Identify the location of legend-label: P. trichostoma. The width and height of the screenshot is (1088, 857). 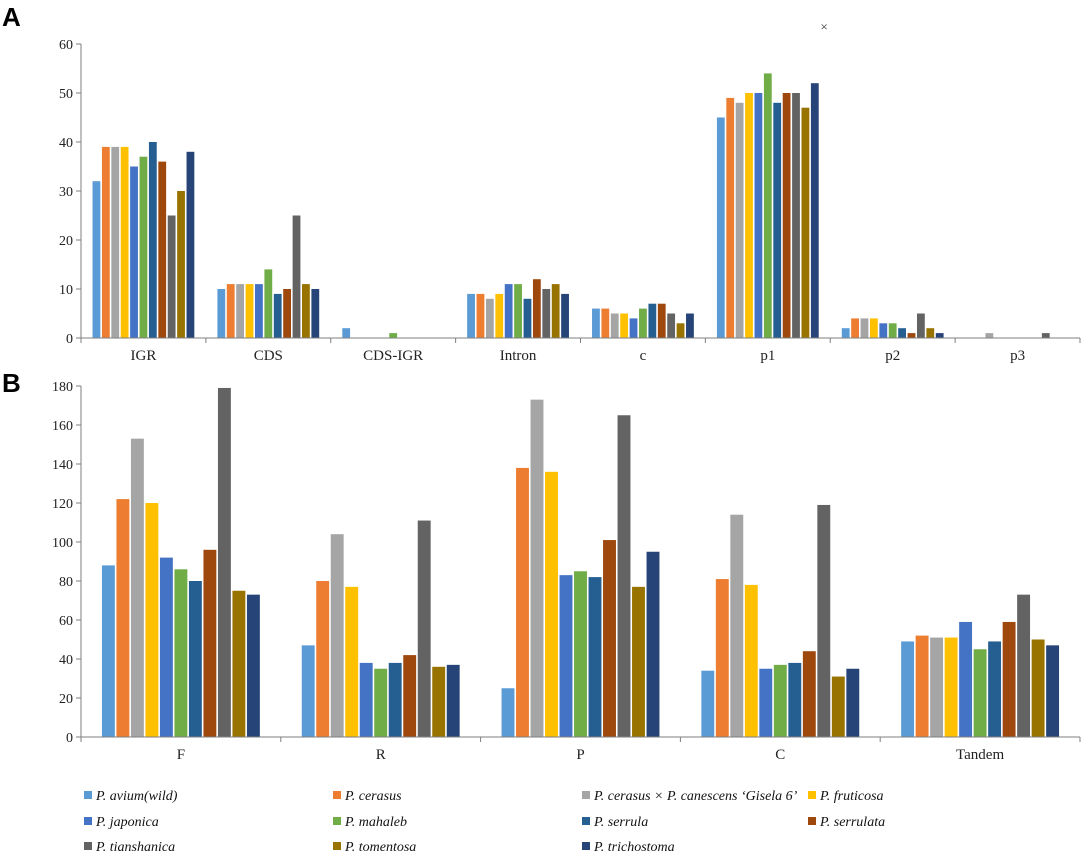
(634, 847).